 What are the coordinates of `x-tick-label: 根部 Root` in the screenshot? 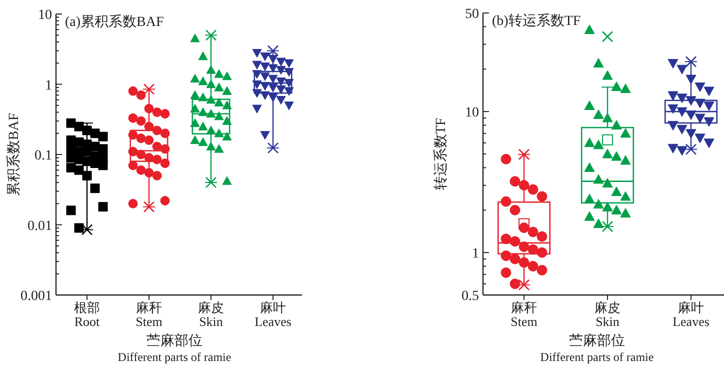 It's located at (87, 314).